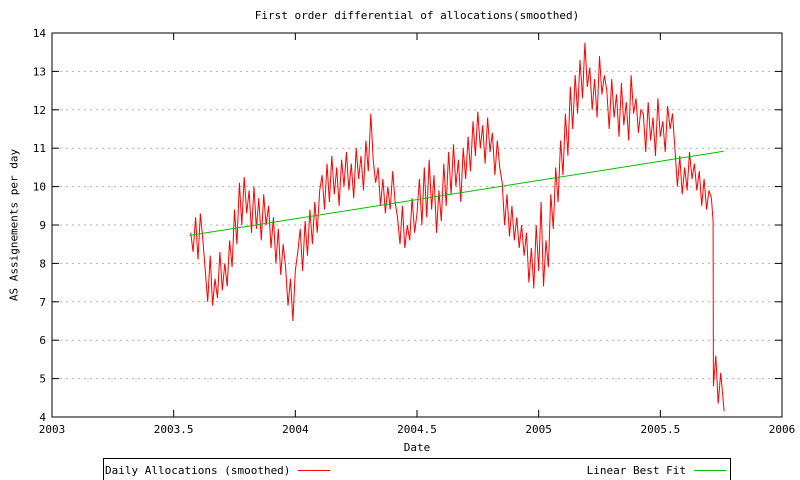 The width and height of the screenshot is (800, 480). Describe the element at coordinates (42, 225) in the screenshot. I see `y-tick-label: 9` at that location.